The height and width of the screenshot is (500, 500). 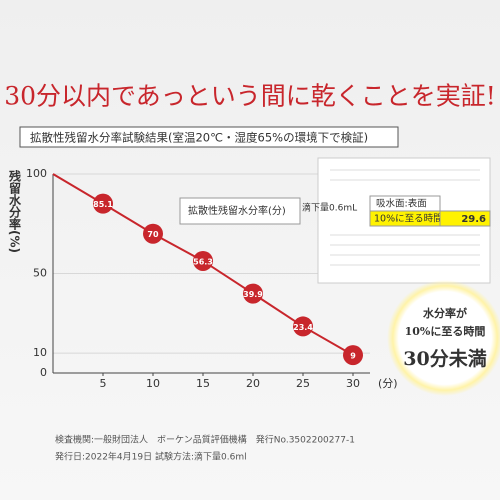 I want to click on document-lines, so click(x=405, y=217).